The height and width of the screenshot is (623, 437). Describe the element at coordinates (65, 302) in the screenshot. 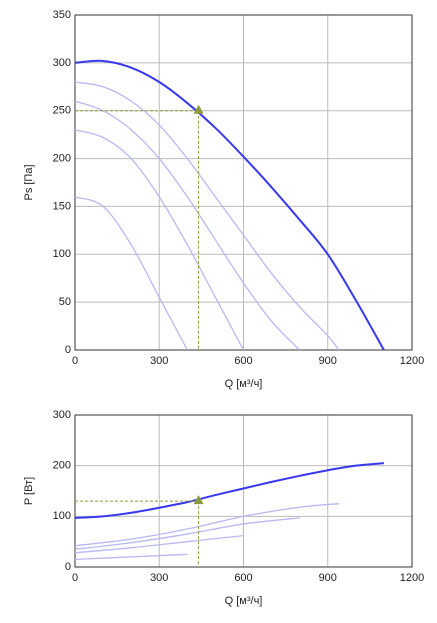

I see `y-tick-label: 50` at that location.